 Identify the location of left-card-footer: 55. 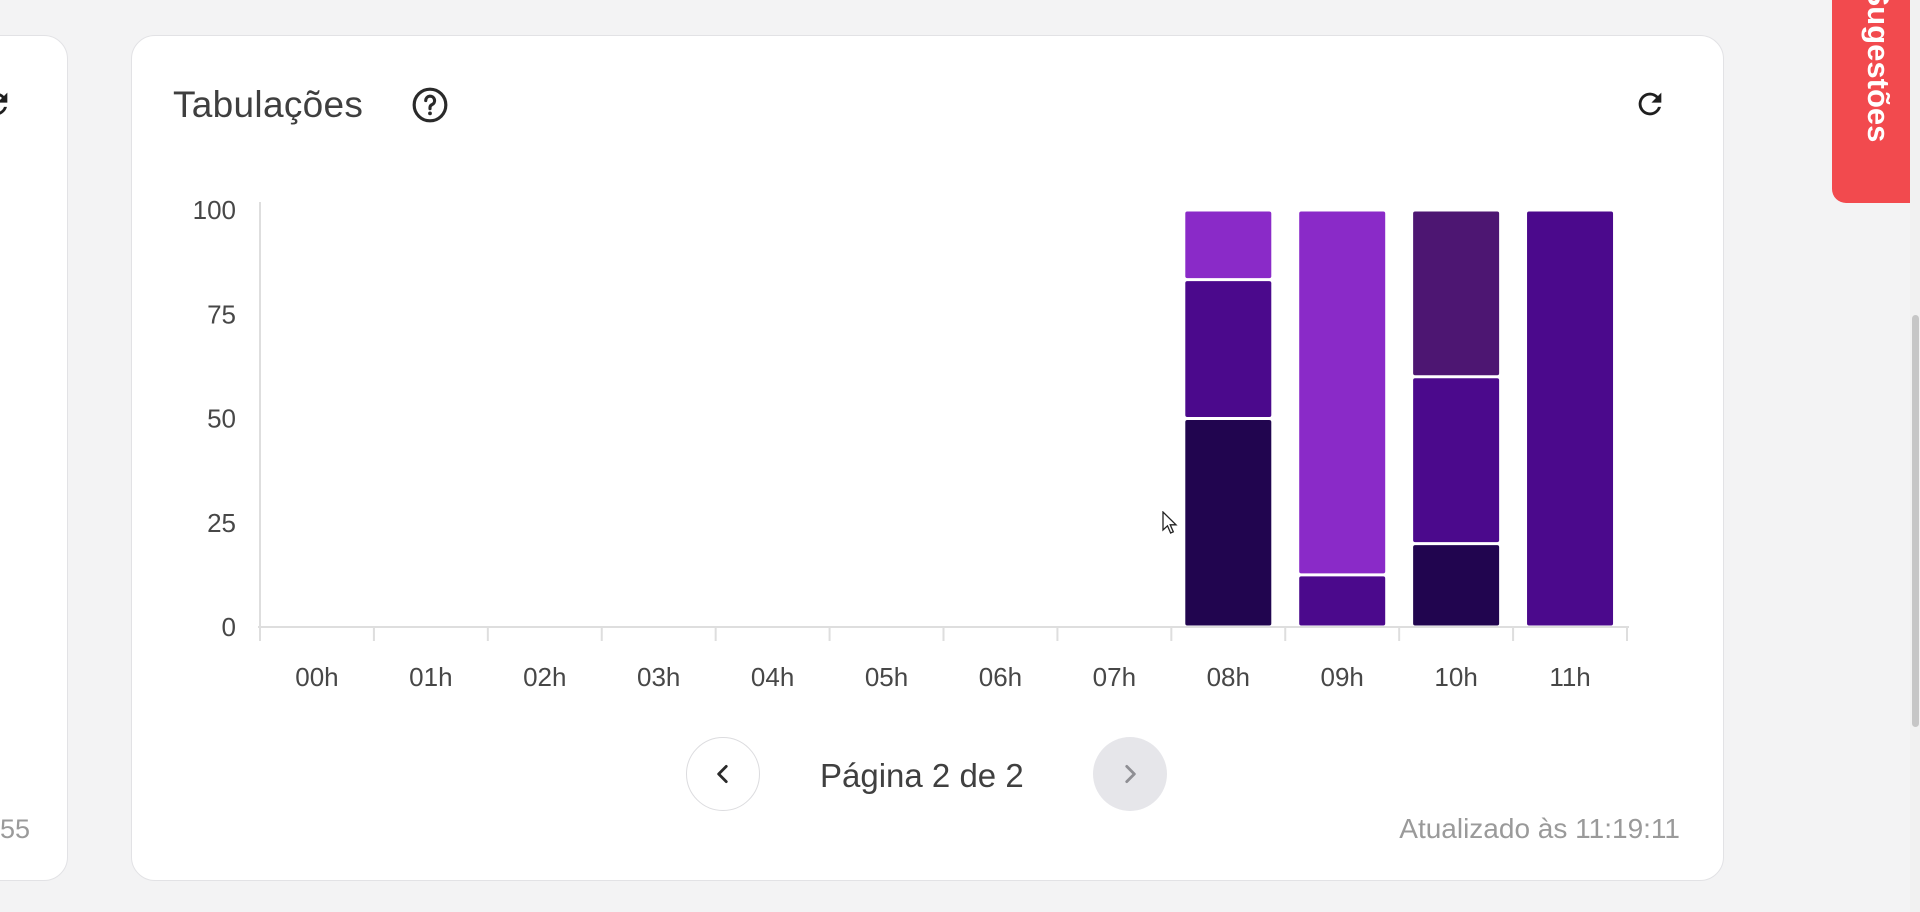
(15, 829).